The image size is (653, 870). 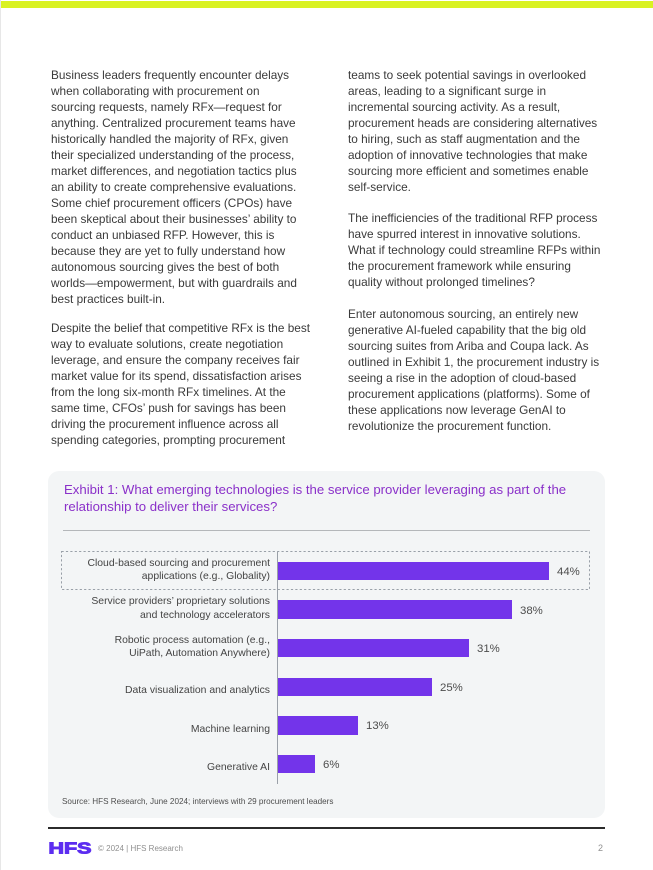 I want to click on svg-text: HFS, so click(x=70, y=848).